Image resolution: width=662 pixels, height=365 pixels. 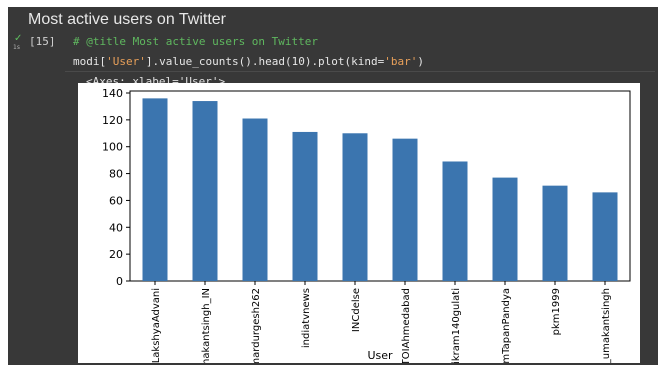 What do you see at coordinates (380, 355) in the screenshot?
I see `x-axis-label: User` at bounding box center [380, 355].